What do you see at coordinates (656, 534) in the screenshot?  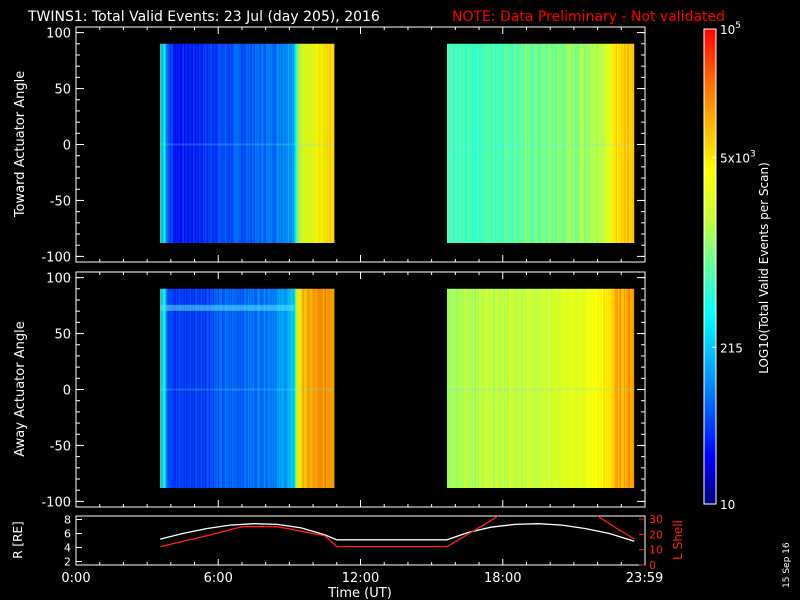 I see `orbit-y2-tick-label: 20` at bounding box center [656, 534].